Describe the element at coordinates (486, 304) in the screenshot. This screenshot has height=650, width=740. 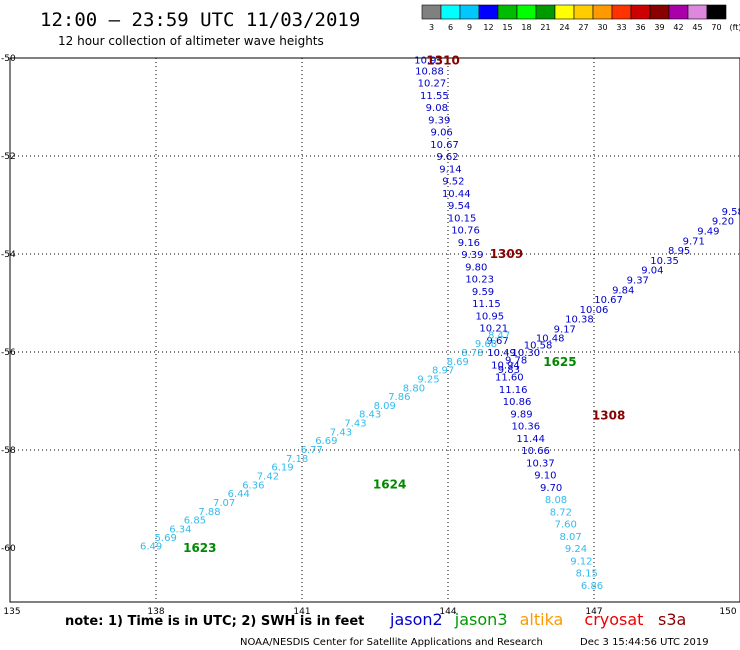
I see `wave-height-value: 11.15` at that location.